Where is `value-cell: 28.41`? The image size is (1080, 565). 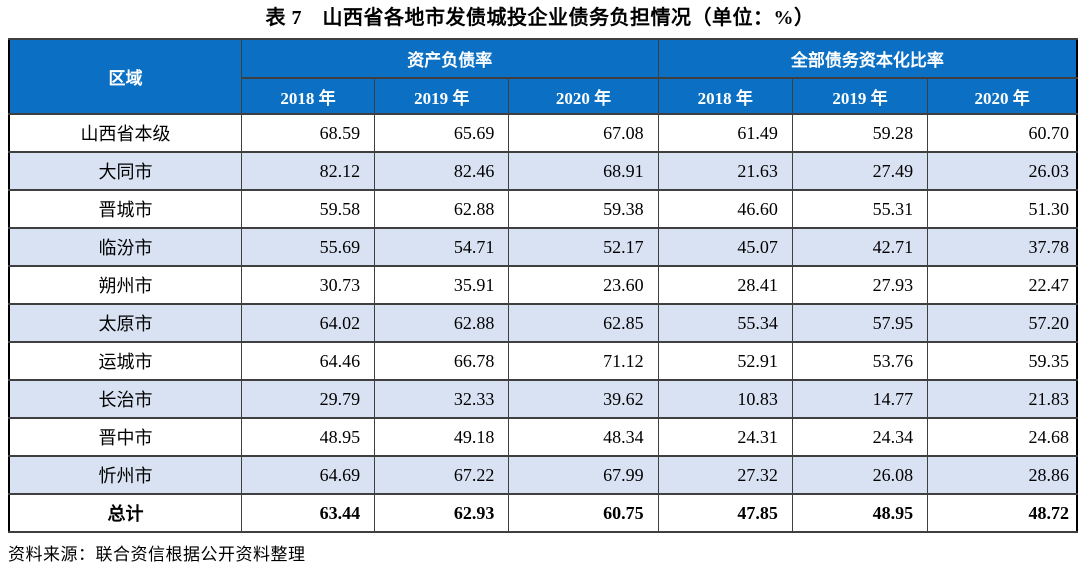
value-cell: 28.41 is located at coordinates (725, 285).